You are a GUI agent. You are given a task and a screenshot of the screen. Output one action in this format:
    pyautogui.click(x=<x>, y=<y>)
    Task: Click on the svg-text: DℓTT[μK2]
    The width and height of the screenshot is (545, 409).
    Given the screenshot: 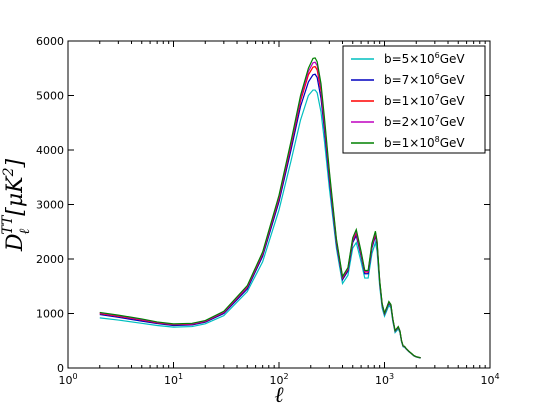 What is the action you would take?
    pyautogui.click(x=16, y=205)
    